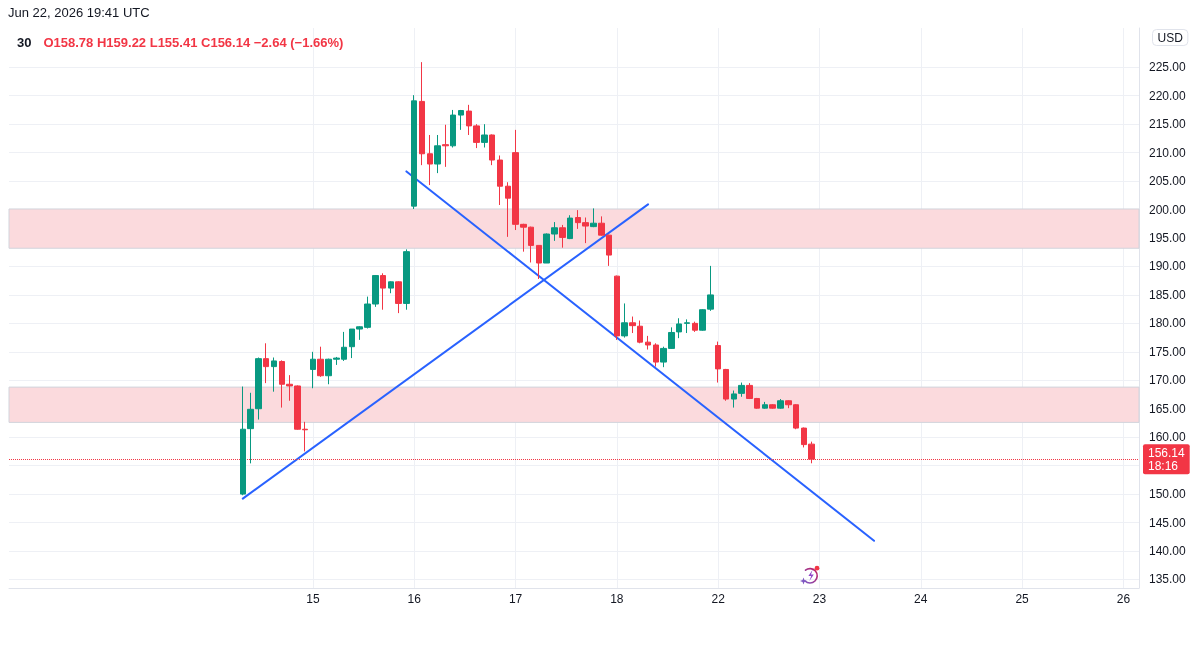  Describe the element at coordinates (617, 599) in the screenshot. I see `x-tick-label: 18` at that location.